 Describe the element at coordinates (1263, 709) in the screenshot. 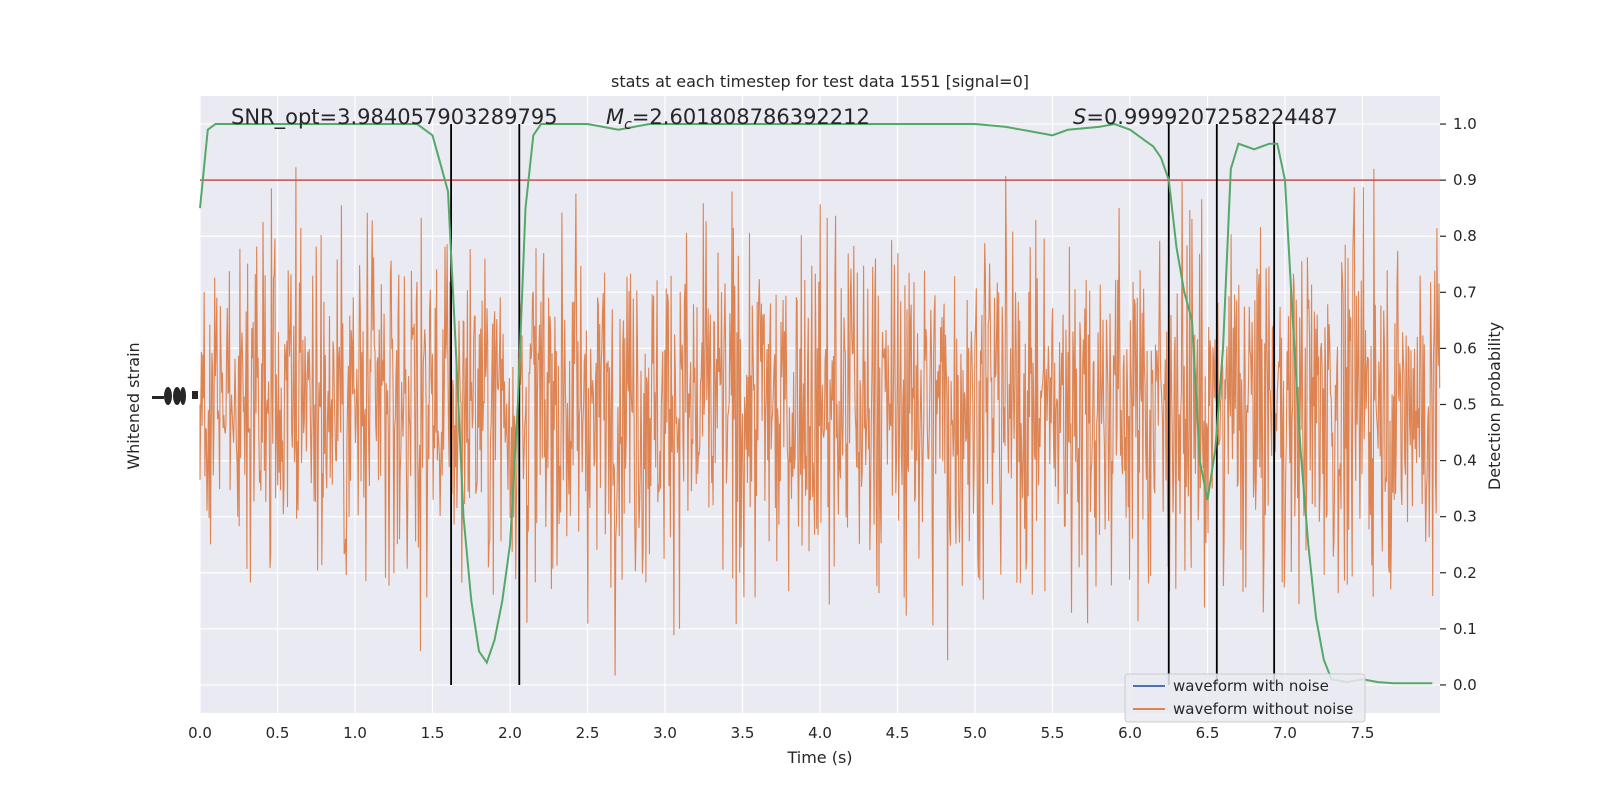

I see `legend-label-without-noise: waveform without noise` at that location.